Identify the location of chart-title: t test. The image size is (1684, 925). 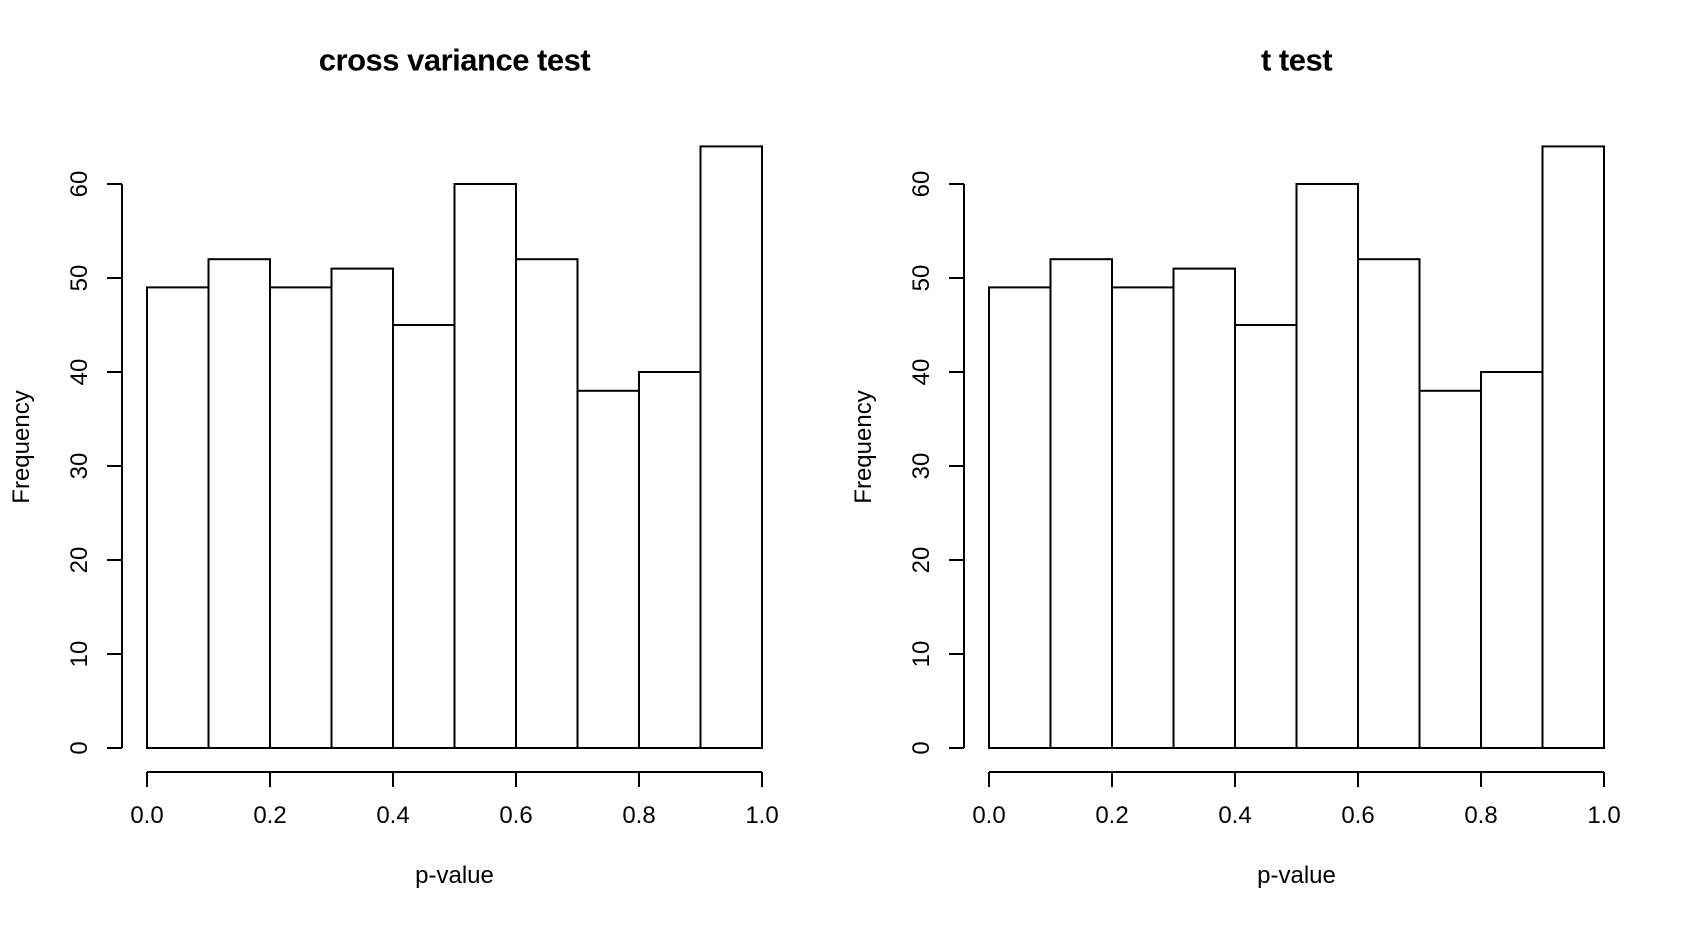
(1296, 60).